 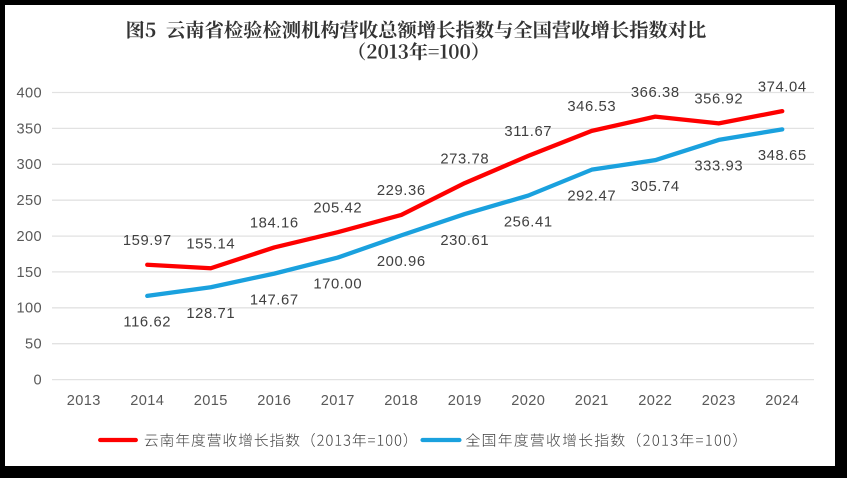 I want to click on svg-text: 350, so click(x=29, y=129).